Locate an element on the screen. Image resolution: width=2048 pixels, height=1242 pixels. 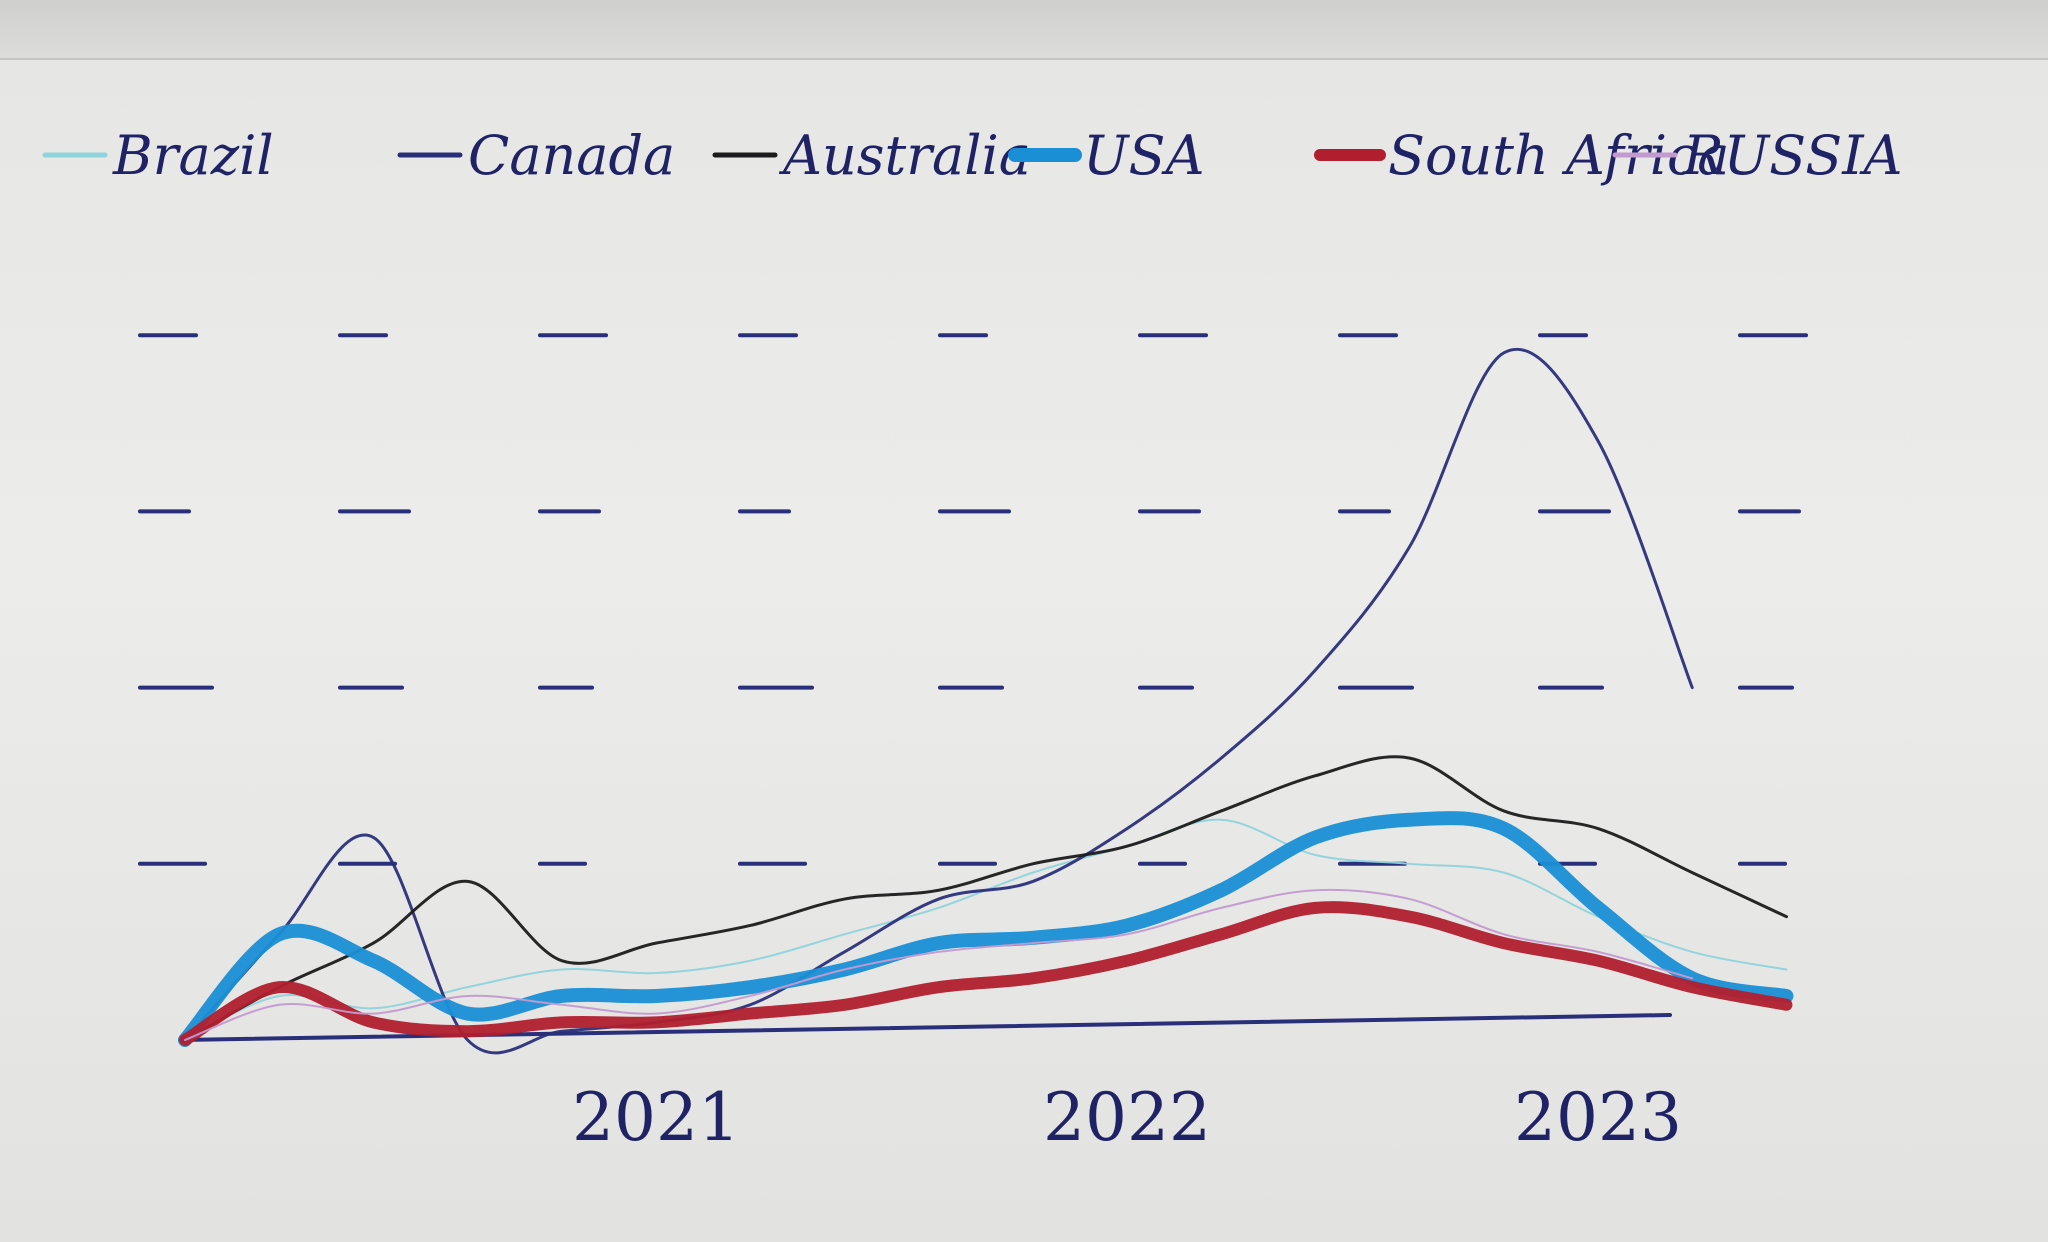
series-line-south-africa is located at coordinates (986, 973).